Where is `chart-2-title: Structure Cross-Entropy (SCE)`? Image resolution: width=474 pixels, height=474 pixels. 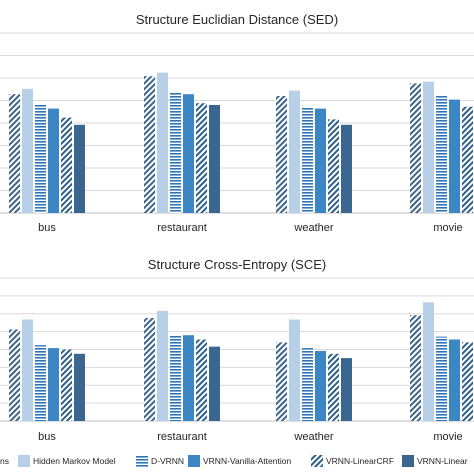 chart-2-title: Structure Cross-Entropy (SCE) is located at coordinates (237, 264).